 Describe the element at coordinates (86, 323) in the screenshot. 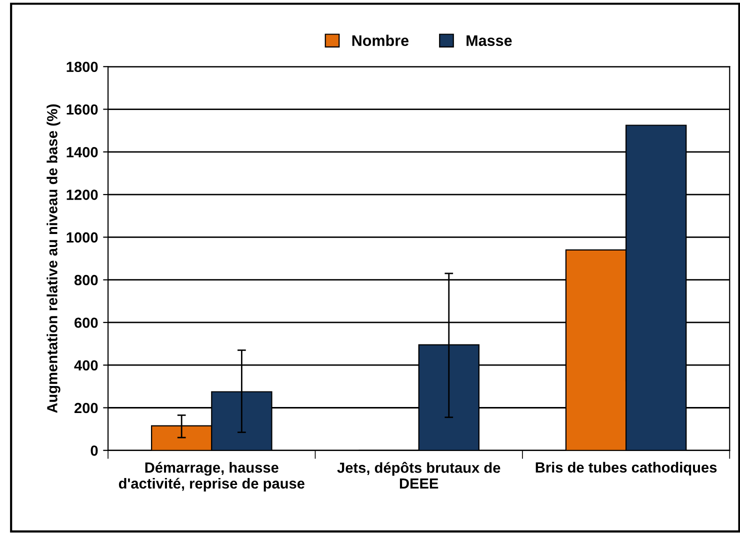

I see `y-tick-label: 600` at that location.